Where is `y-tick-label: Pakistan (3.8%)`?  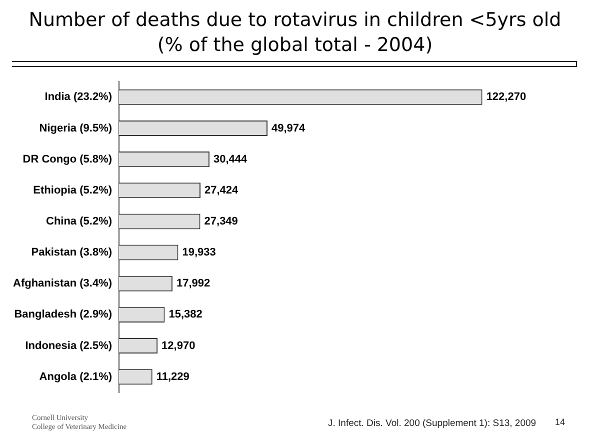 y-tick-label: Pakistan (3.8%) is located at coordinates (71, 252).